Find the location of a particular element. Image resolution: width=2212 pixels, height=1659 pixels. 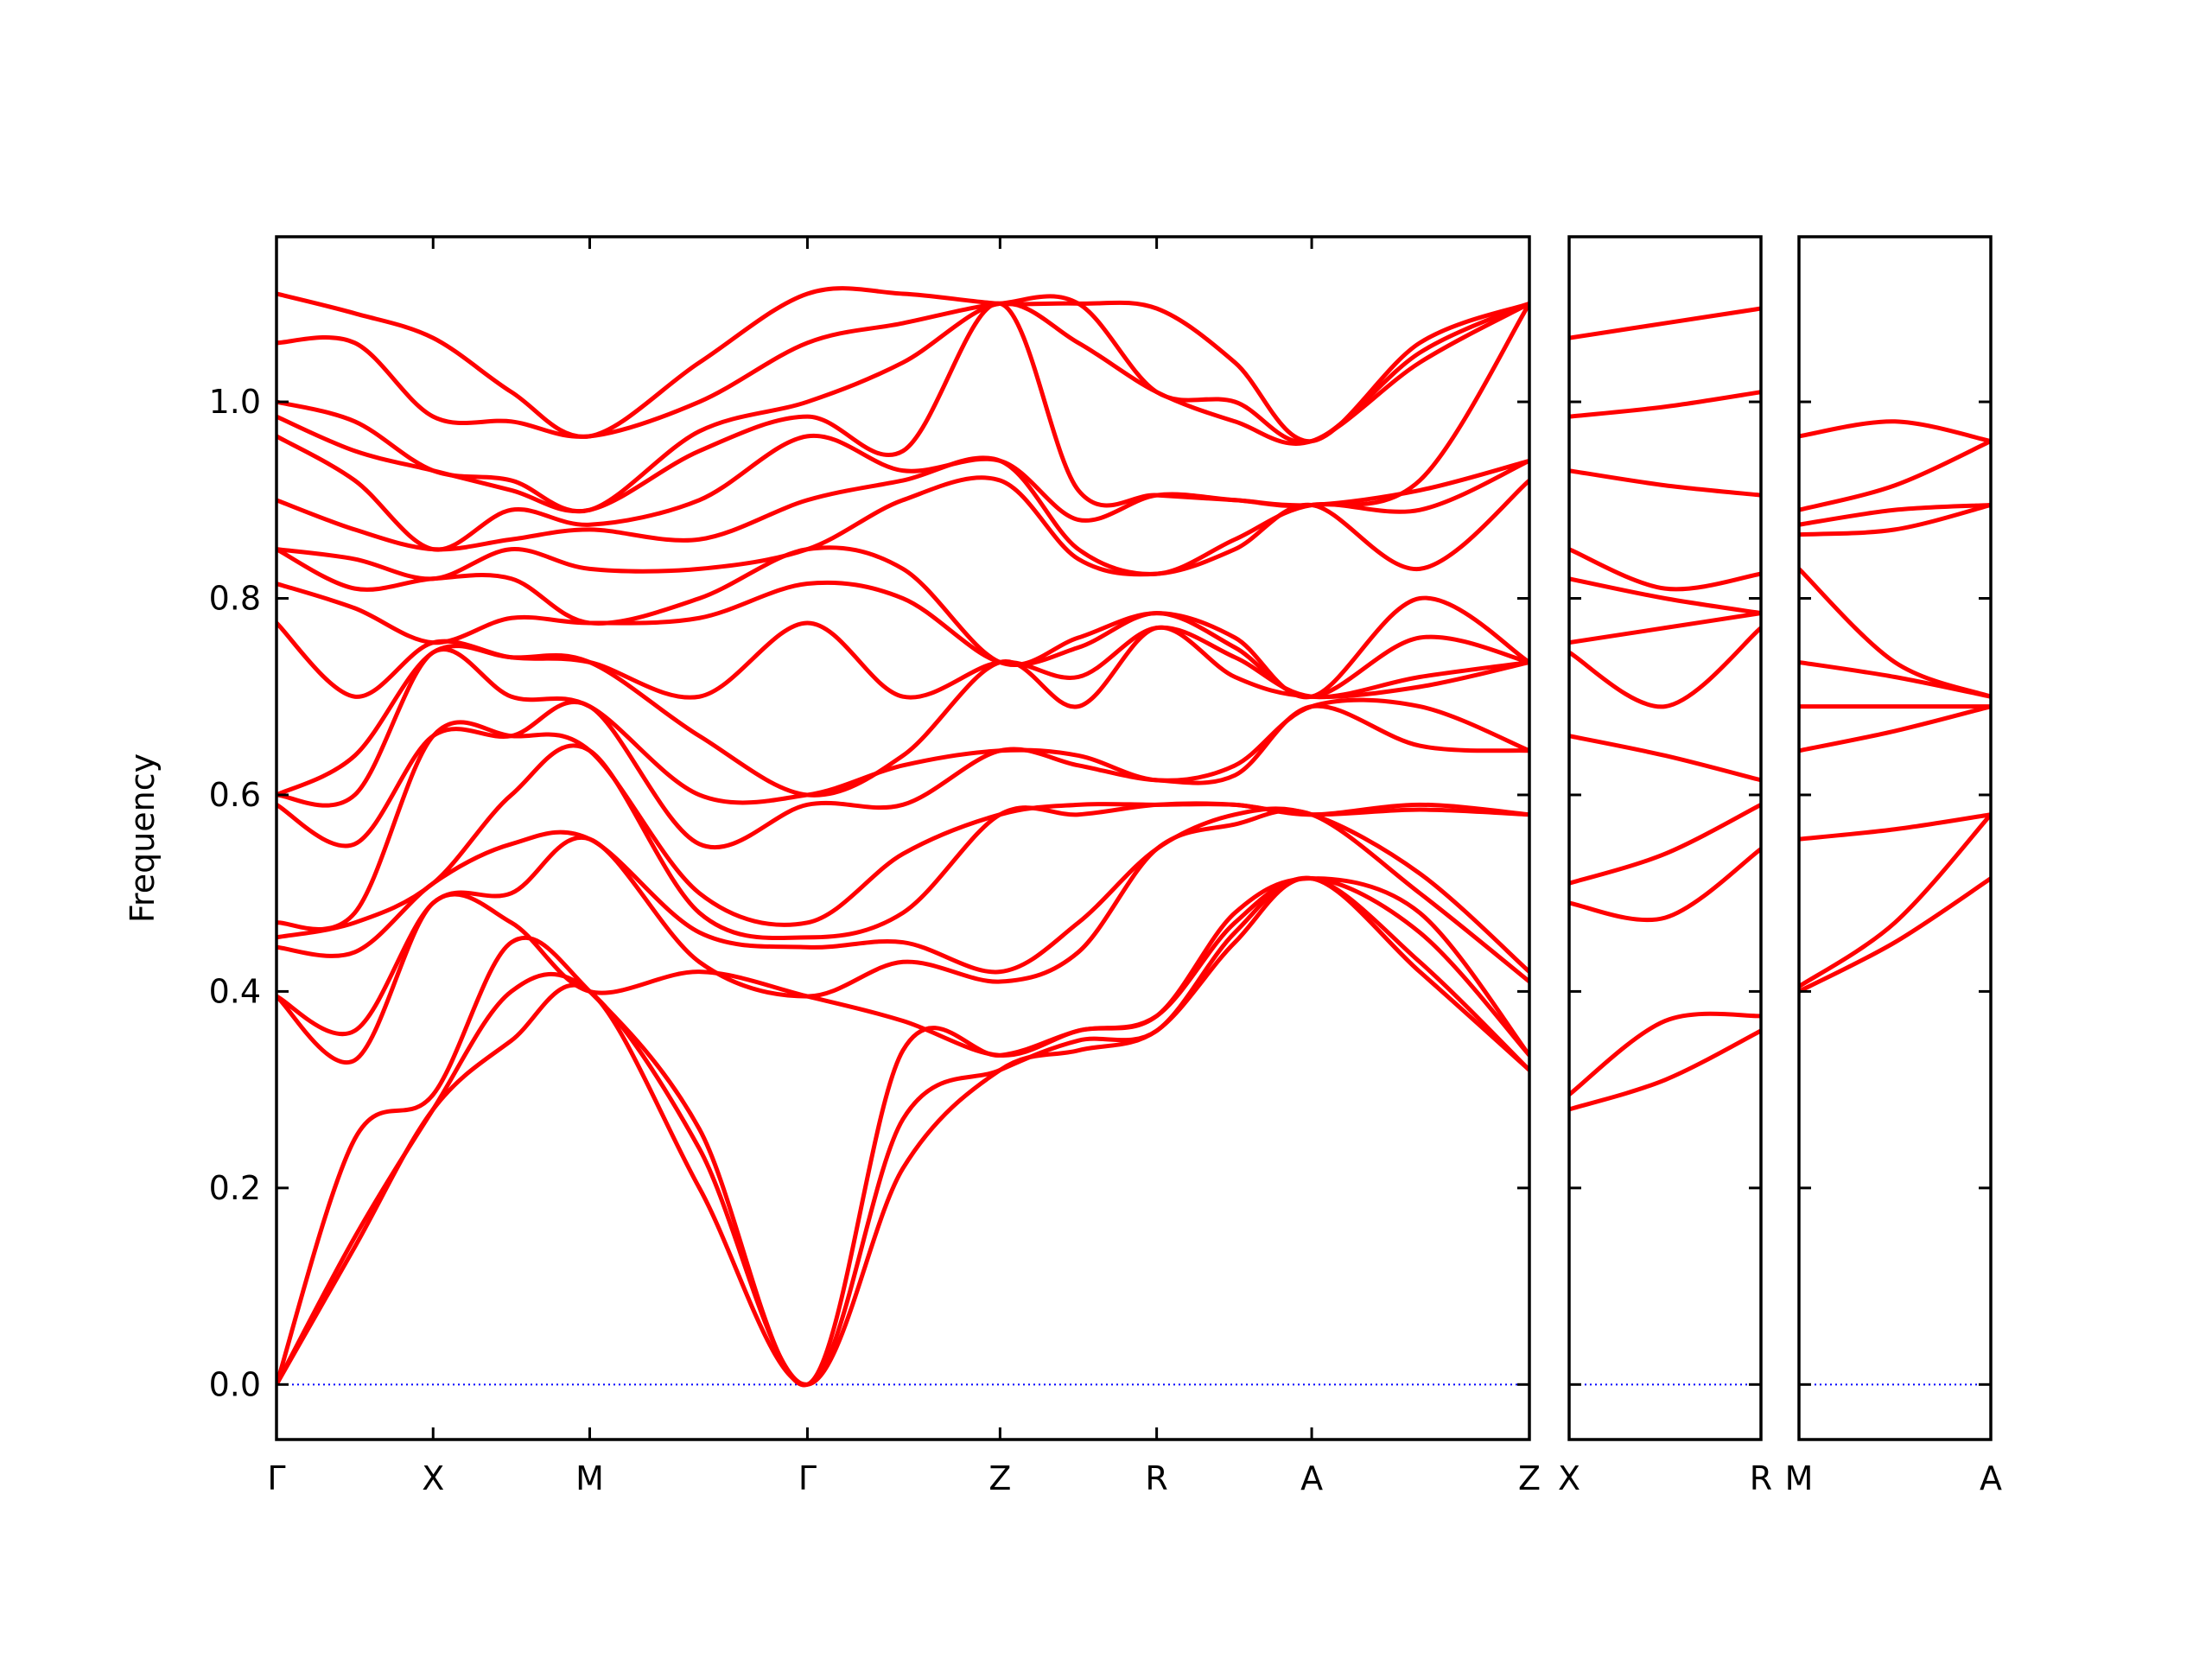

y-tick-label: 0.2 is located at coordinates (235, 1188).